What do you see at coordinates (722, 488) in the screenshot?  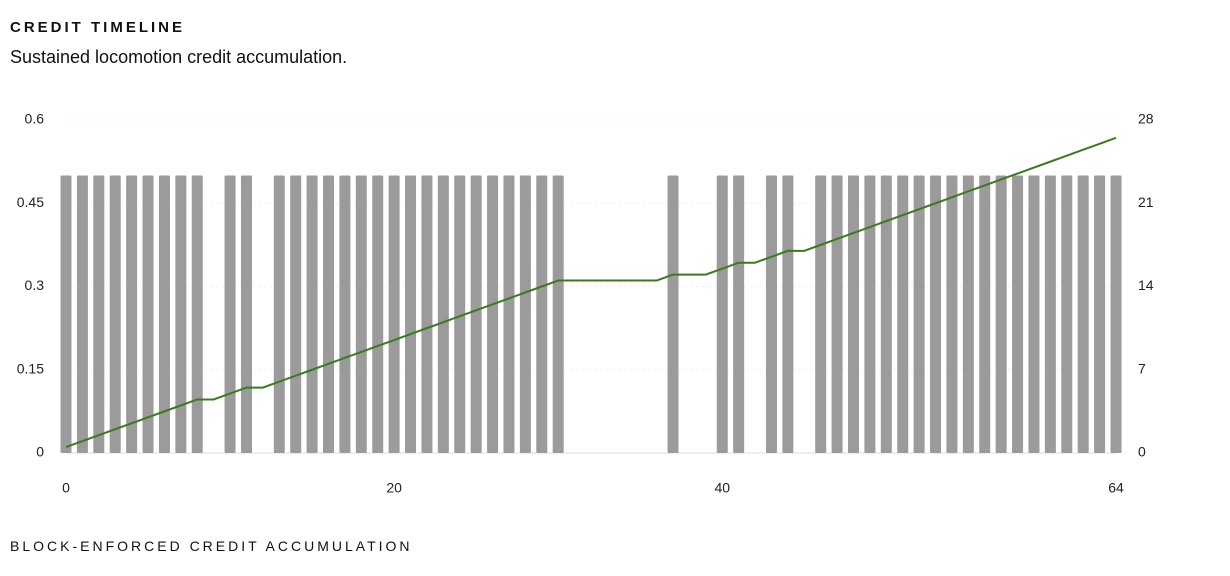 I see `x-tick-label: 40` at bounding box center [722, 488].